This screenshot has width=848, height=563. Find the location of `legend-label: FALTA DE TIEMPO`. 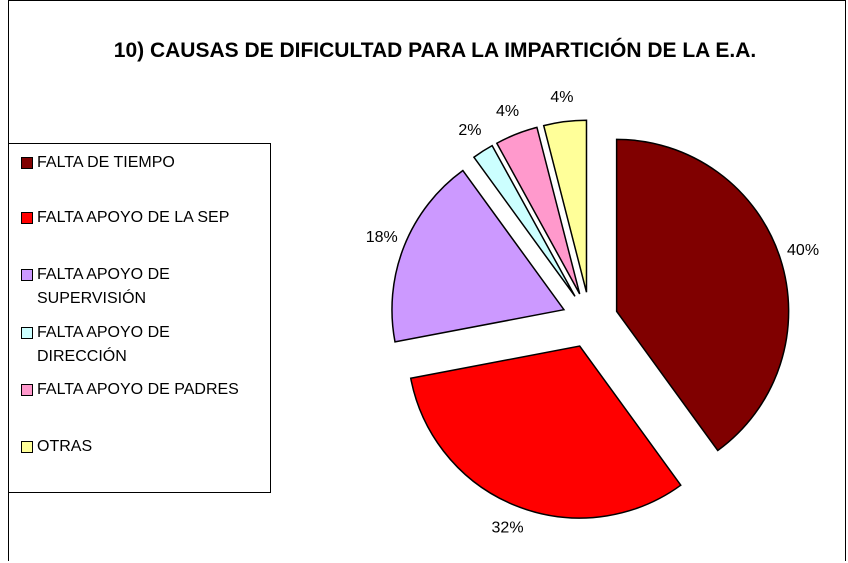

legend-label: FALTA DE TIEMPO is located at coordinates (106, 162).